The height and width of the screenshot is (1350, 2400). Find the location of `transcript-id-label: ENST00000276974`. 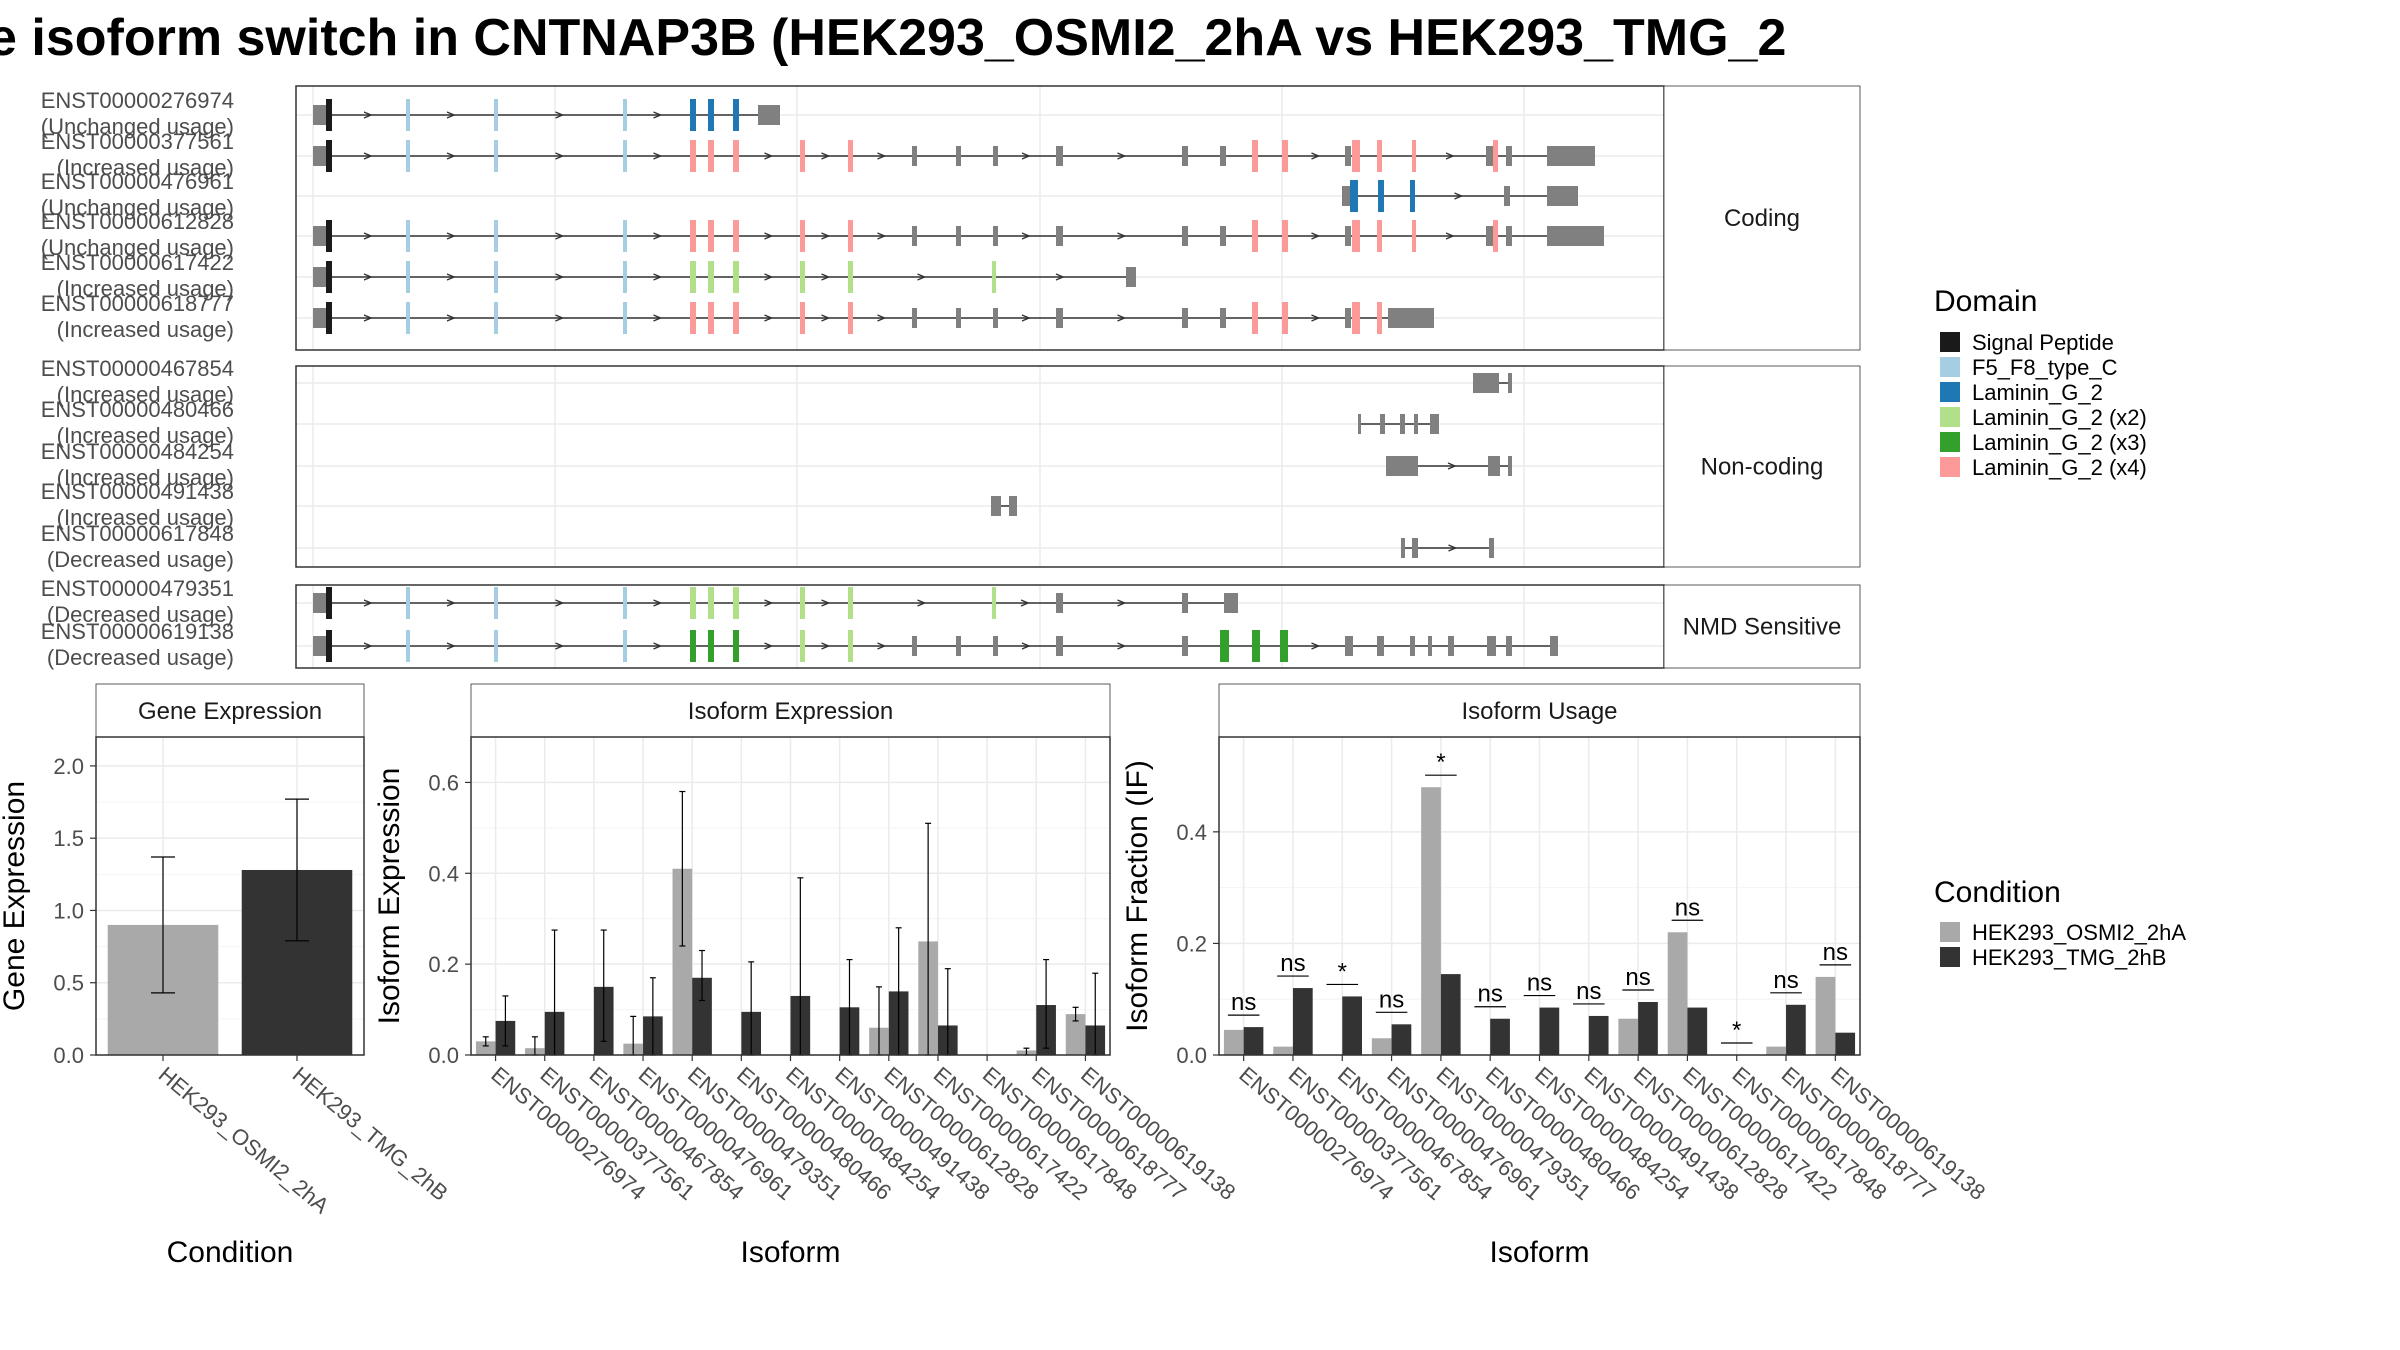

transcript-id-label: ENST00000276974 is located at coordinates (137, 100).